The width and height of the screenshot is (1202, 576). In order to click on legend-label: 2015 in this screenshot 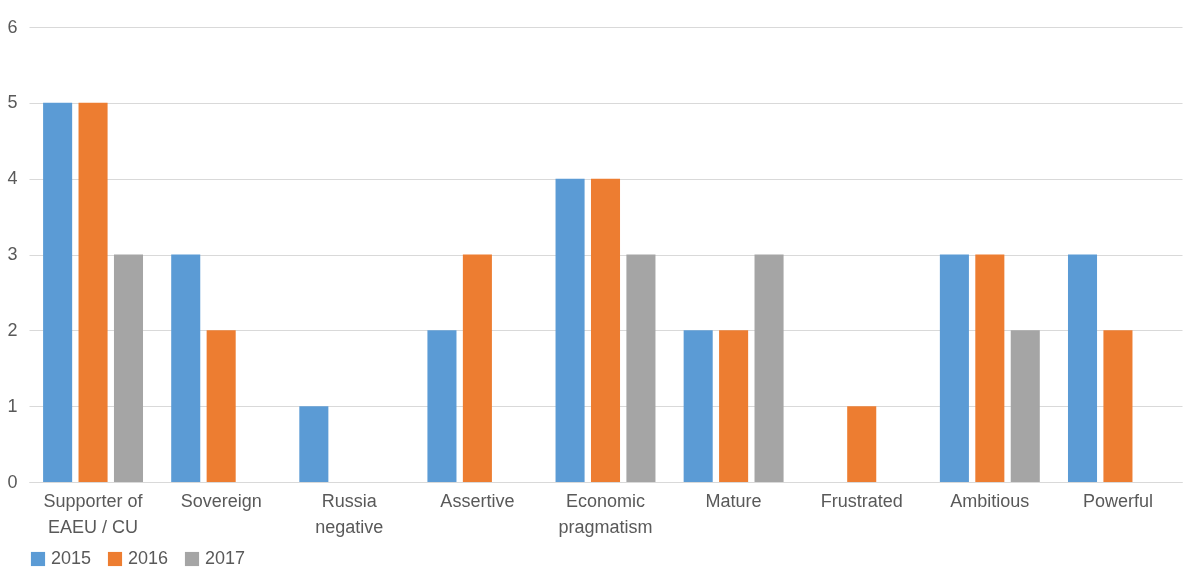, I will do `click(71, 558)`.